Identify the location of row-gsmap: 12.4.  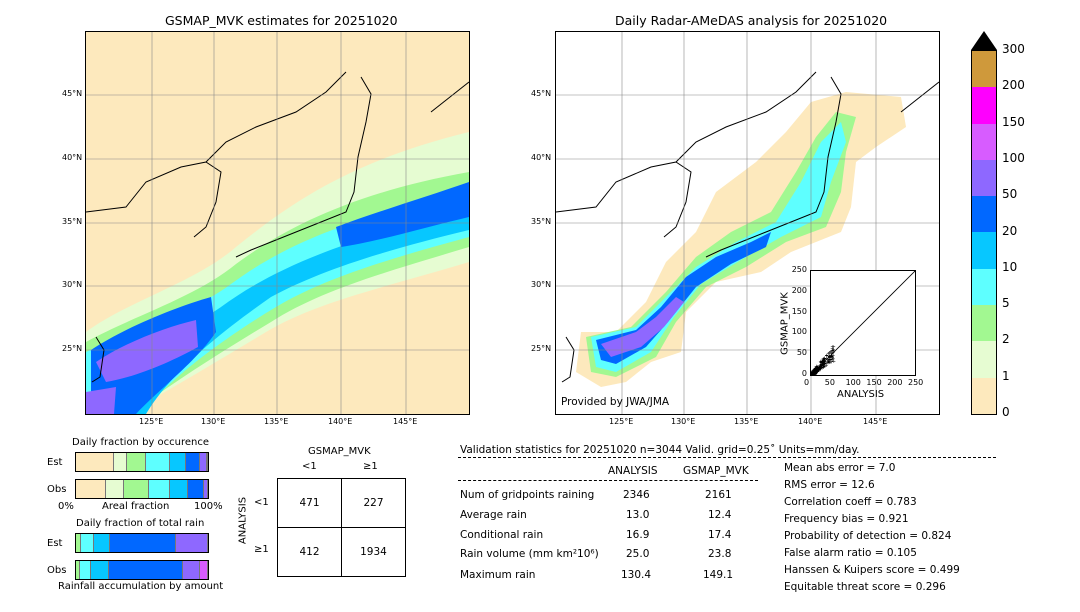
(720, 515).